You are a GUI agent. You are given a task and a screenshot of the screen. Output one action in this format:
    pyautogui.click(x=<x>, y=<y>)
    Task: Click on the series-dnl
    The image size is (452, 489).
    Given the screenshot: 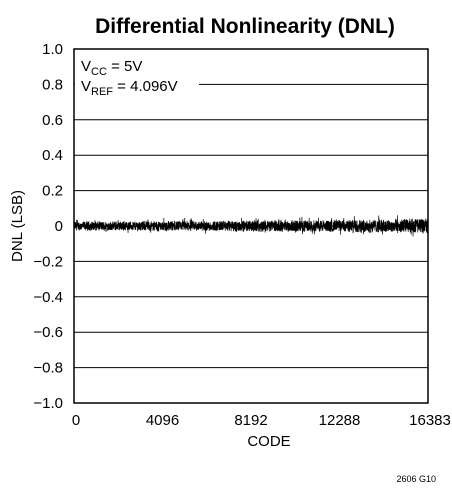 What is the action you would take?
    pyautogui.click(x=251, y=226)
    